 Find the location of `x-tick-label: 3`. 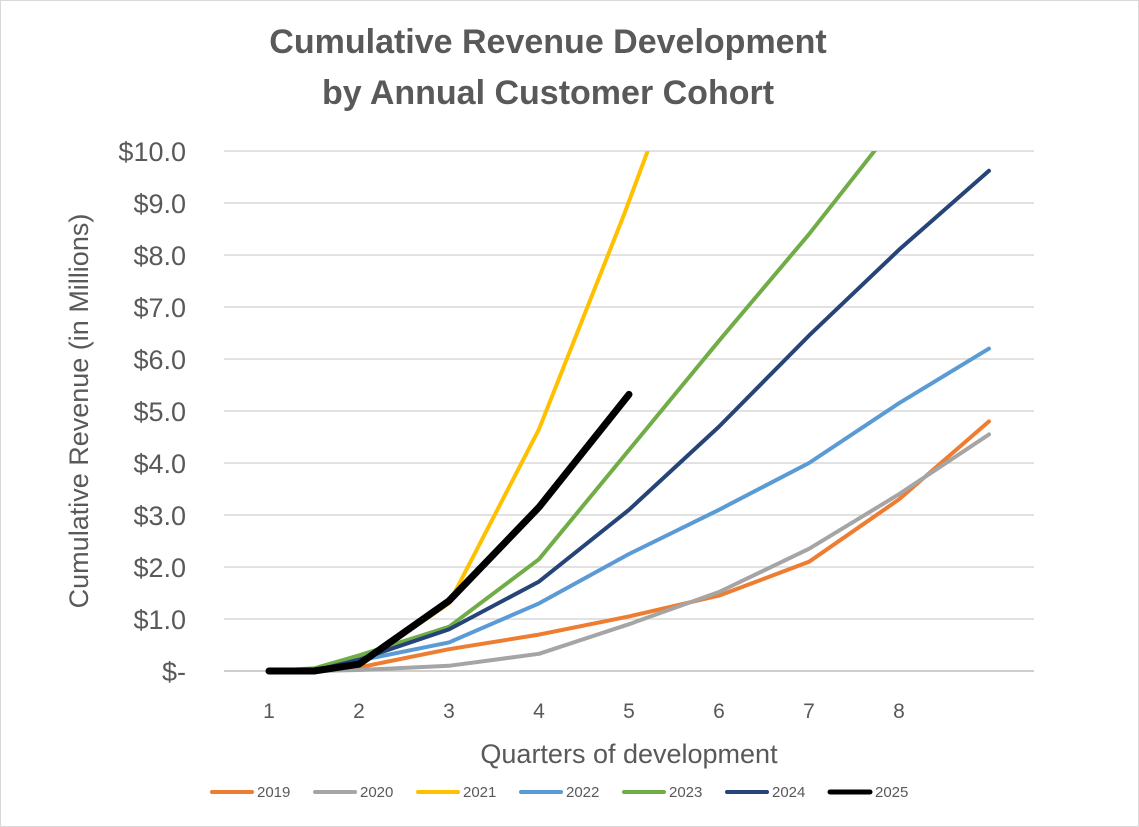

x-tick-label: 3 is located at coordinates (449, 711).